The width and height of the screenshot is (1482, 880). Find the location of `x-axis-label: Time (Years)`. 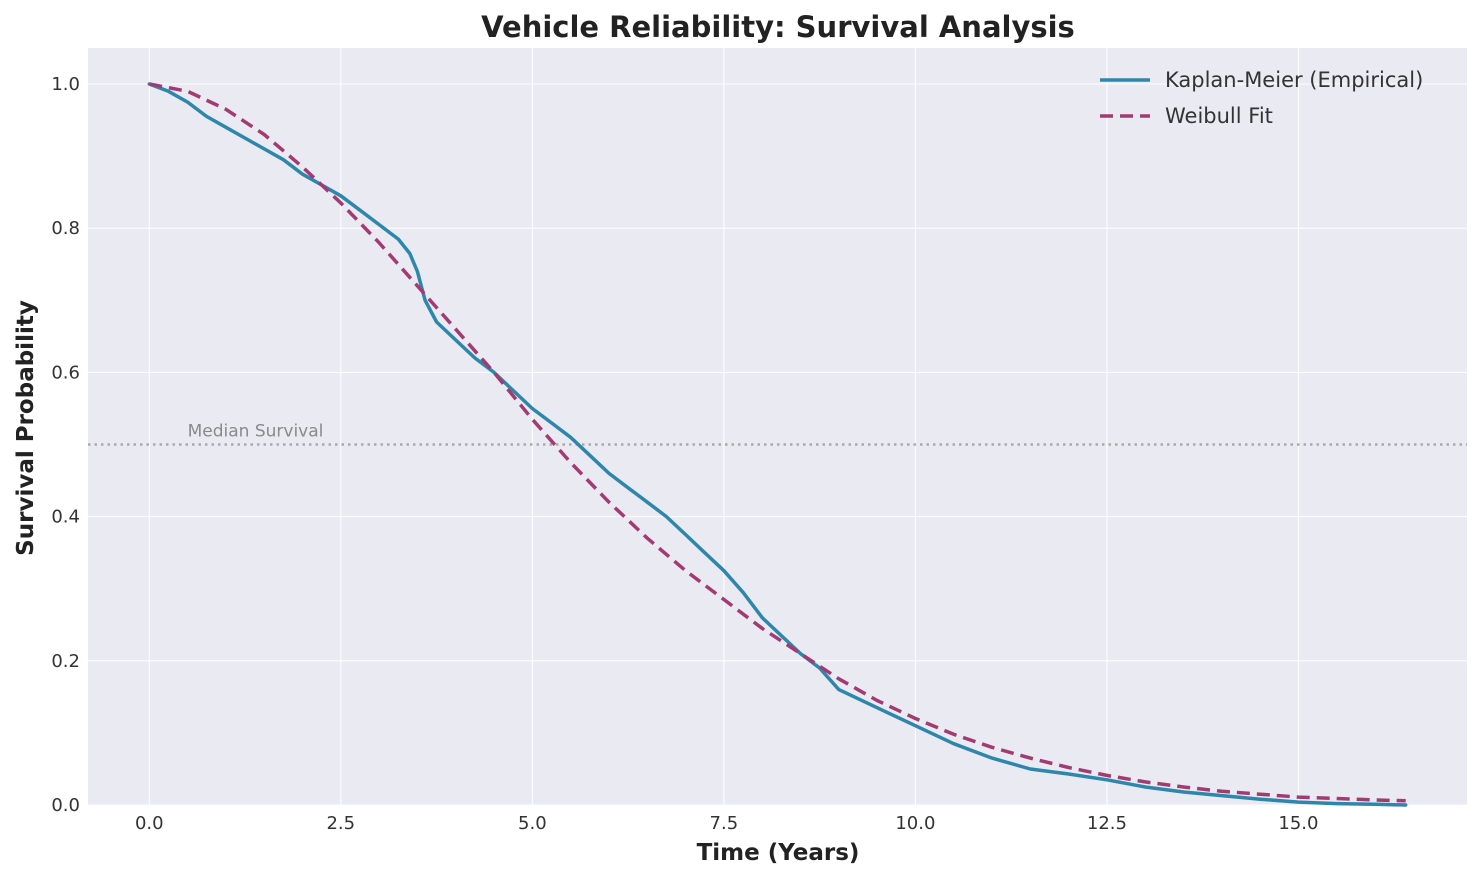

x-axis-label: Time (Years) is located at coordinates (778, 853).